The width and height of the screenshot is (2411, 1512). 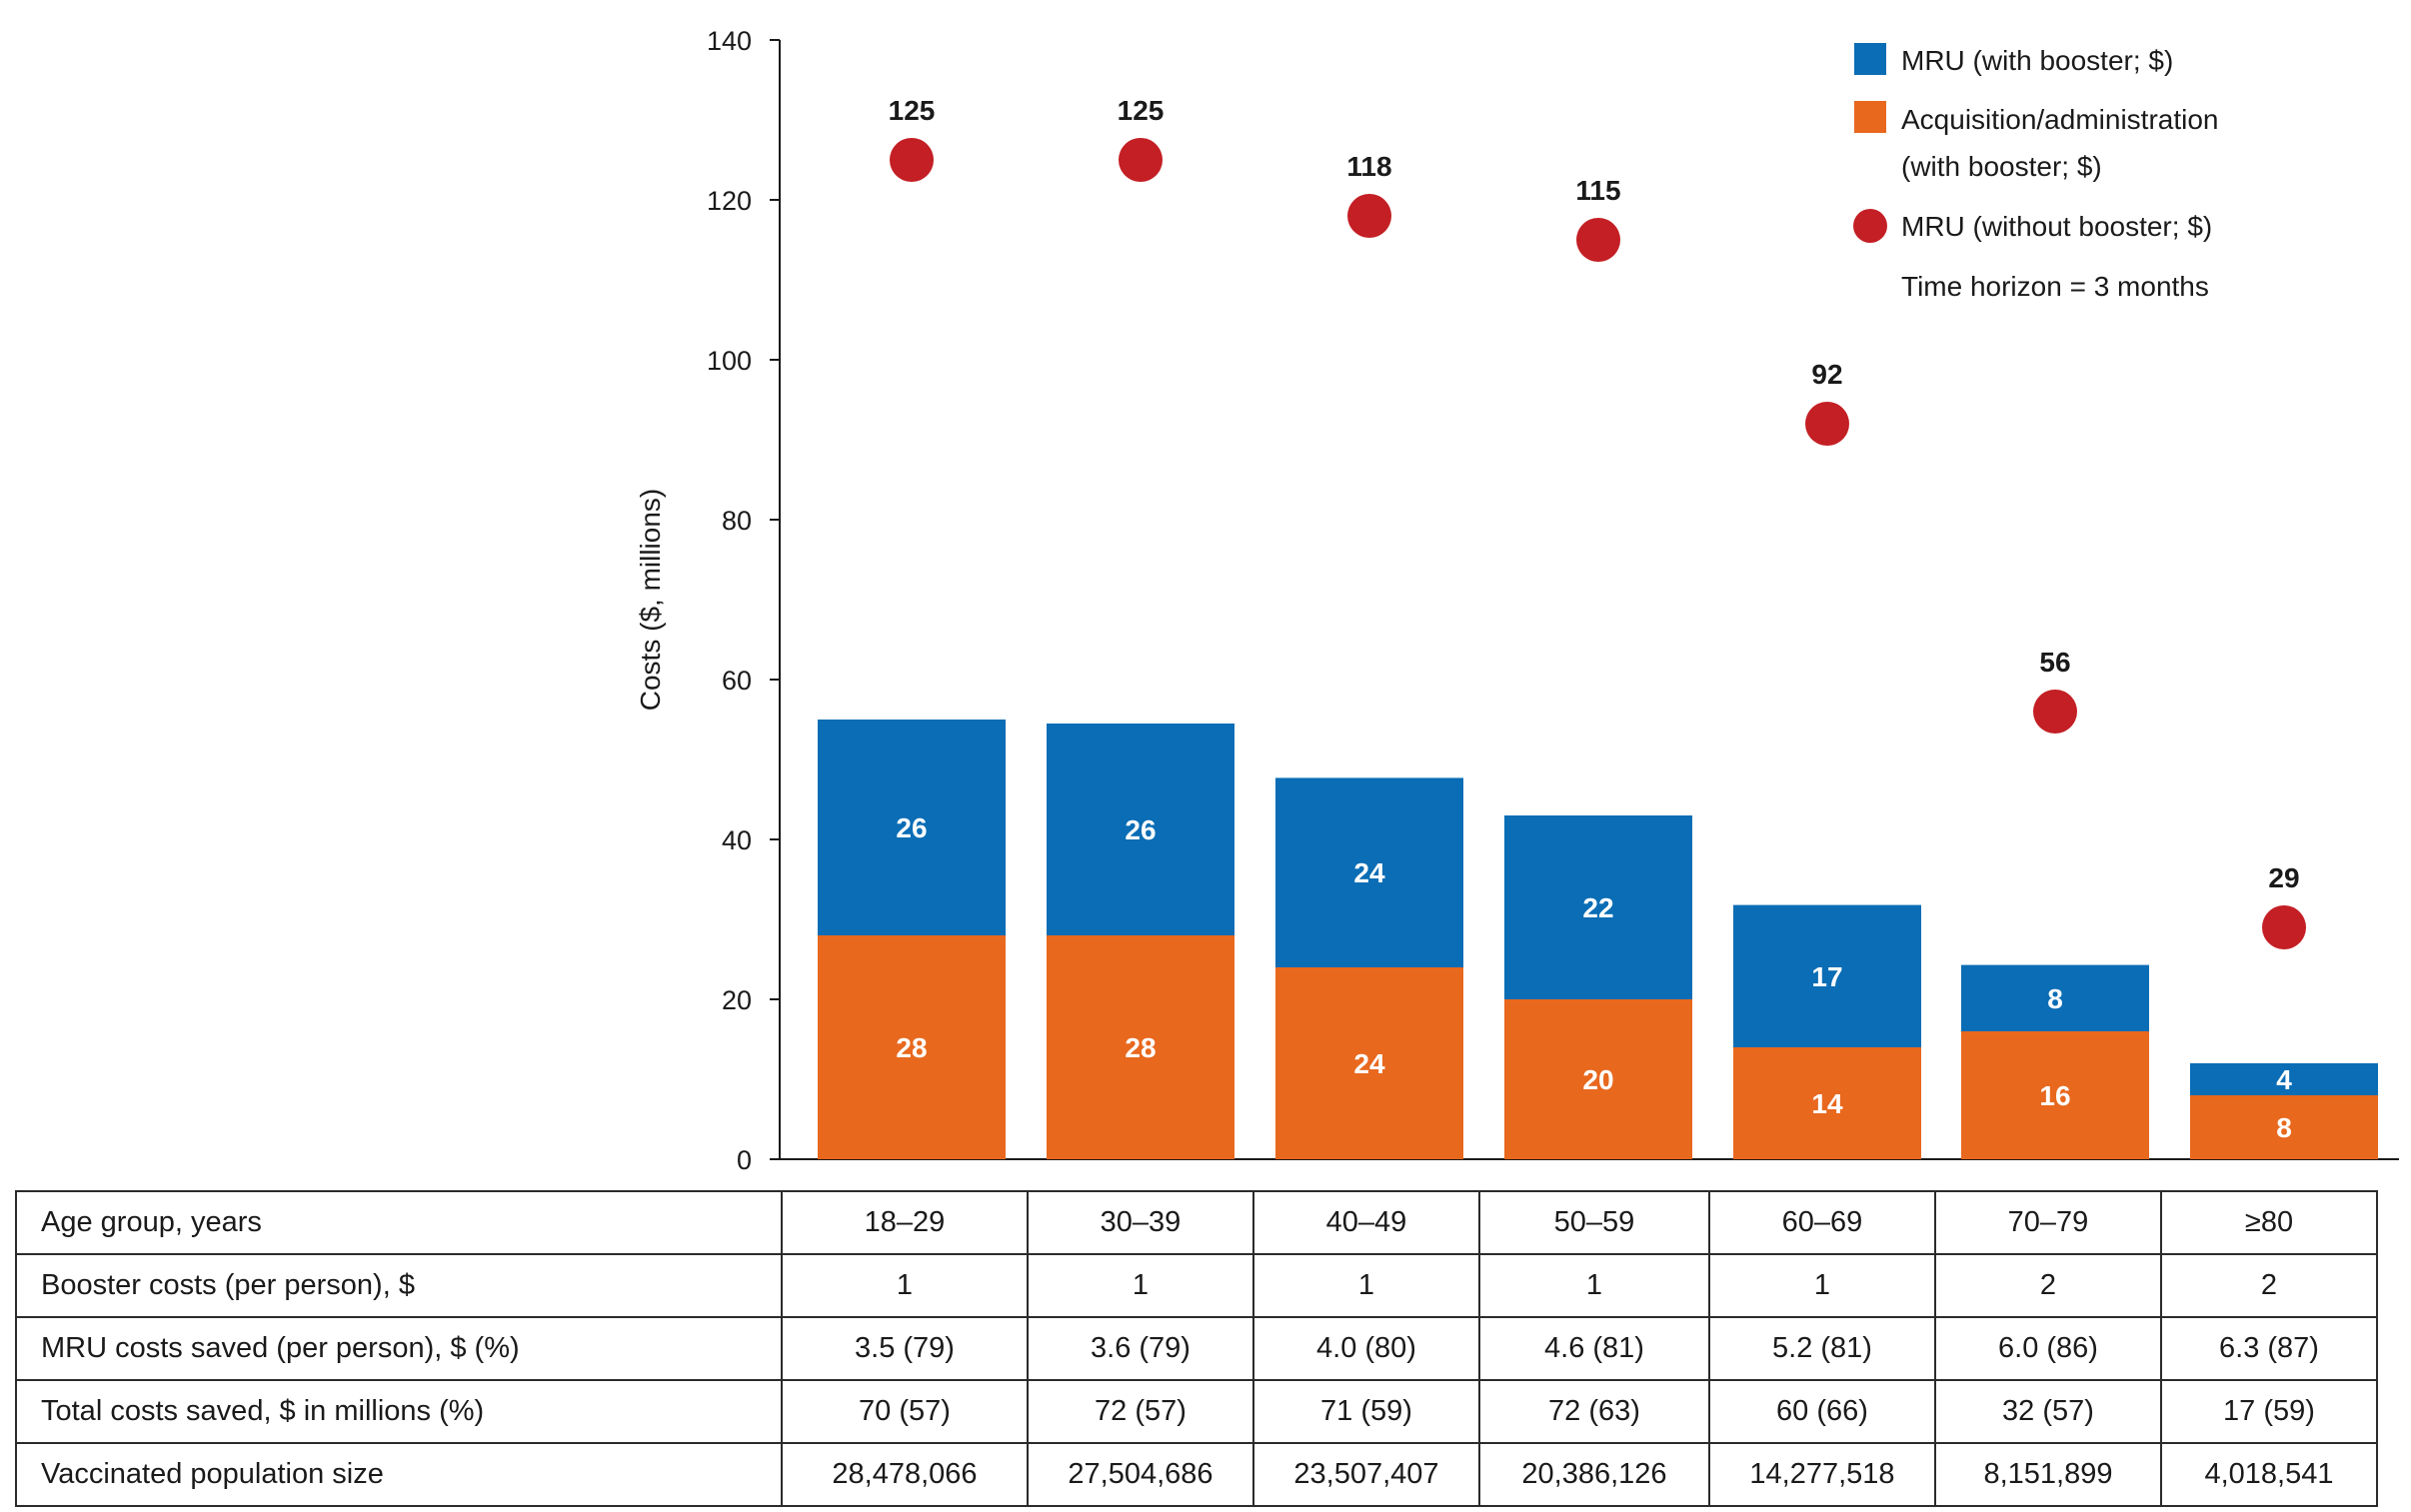 I want to click on legend-label-mru-with-booster: MRU (with booster; $), so click(x=2037, y=60).